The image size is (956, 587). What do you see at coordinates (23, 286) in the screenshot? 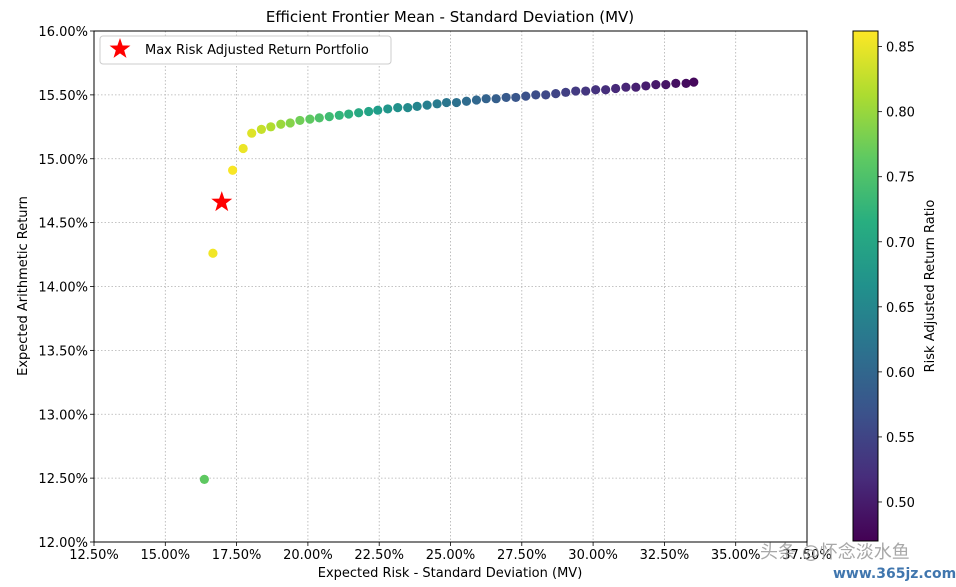
I see `y-axis-label: Expected Arithmetic Return` at bounding box center [23, 286].